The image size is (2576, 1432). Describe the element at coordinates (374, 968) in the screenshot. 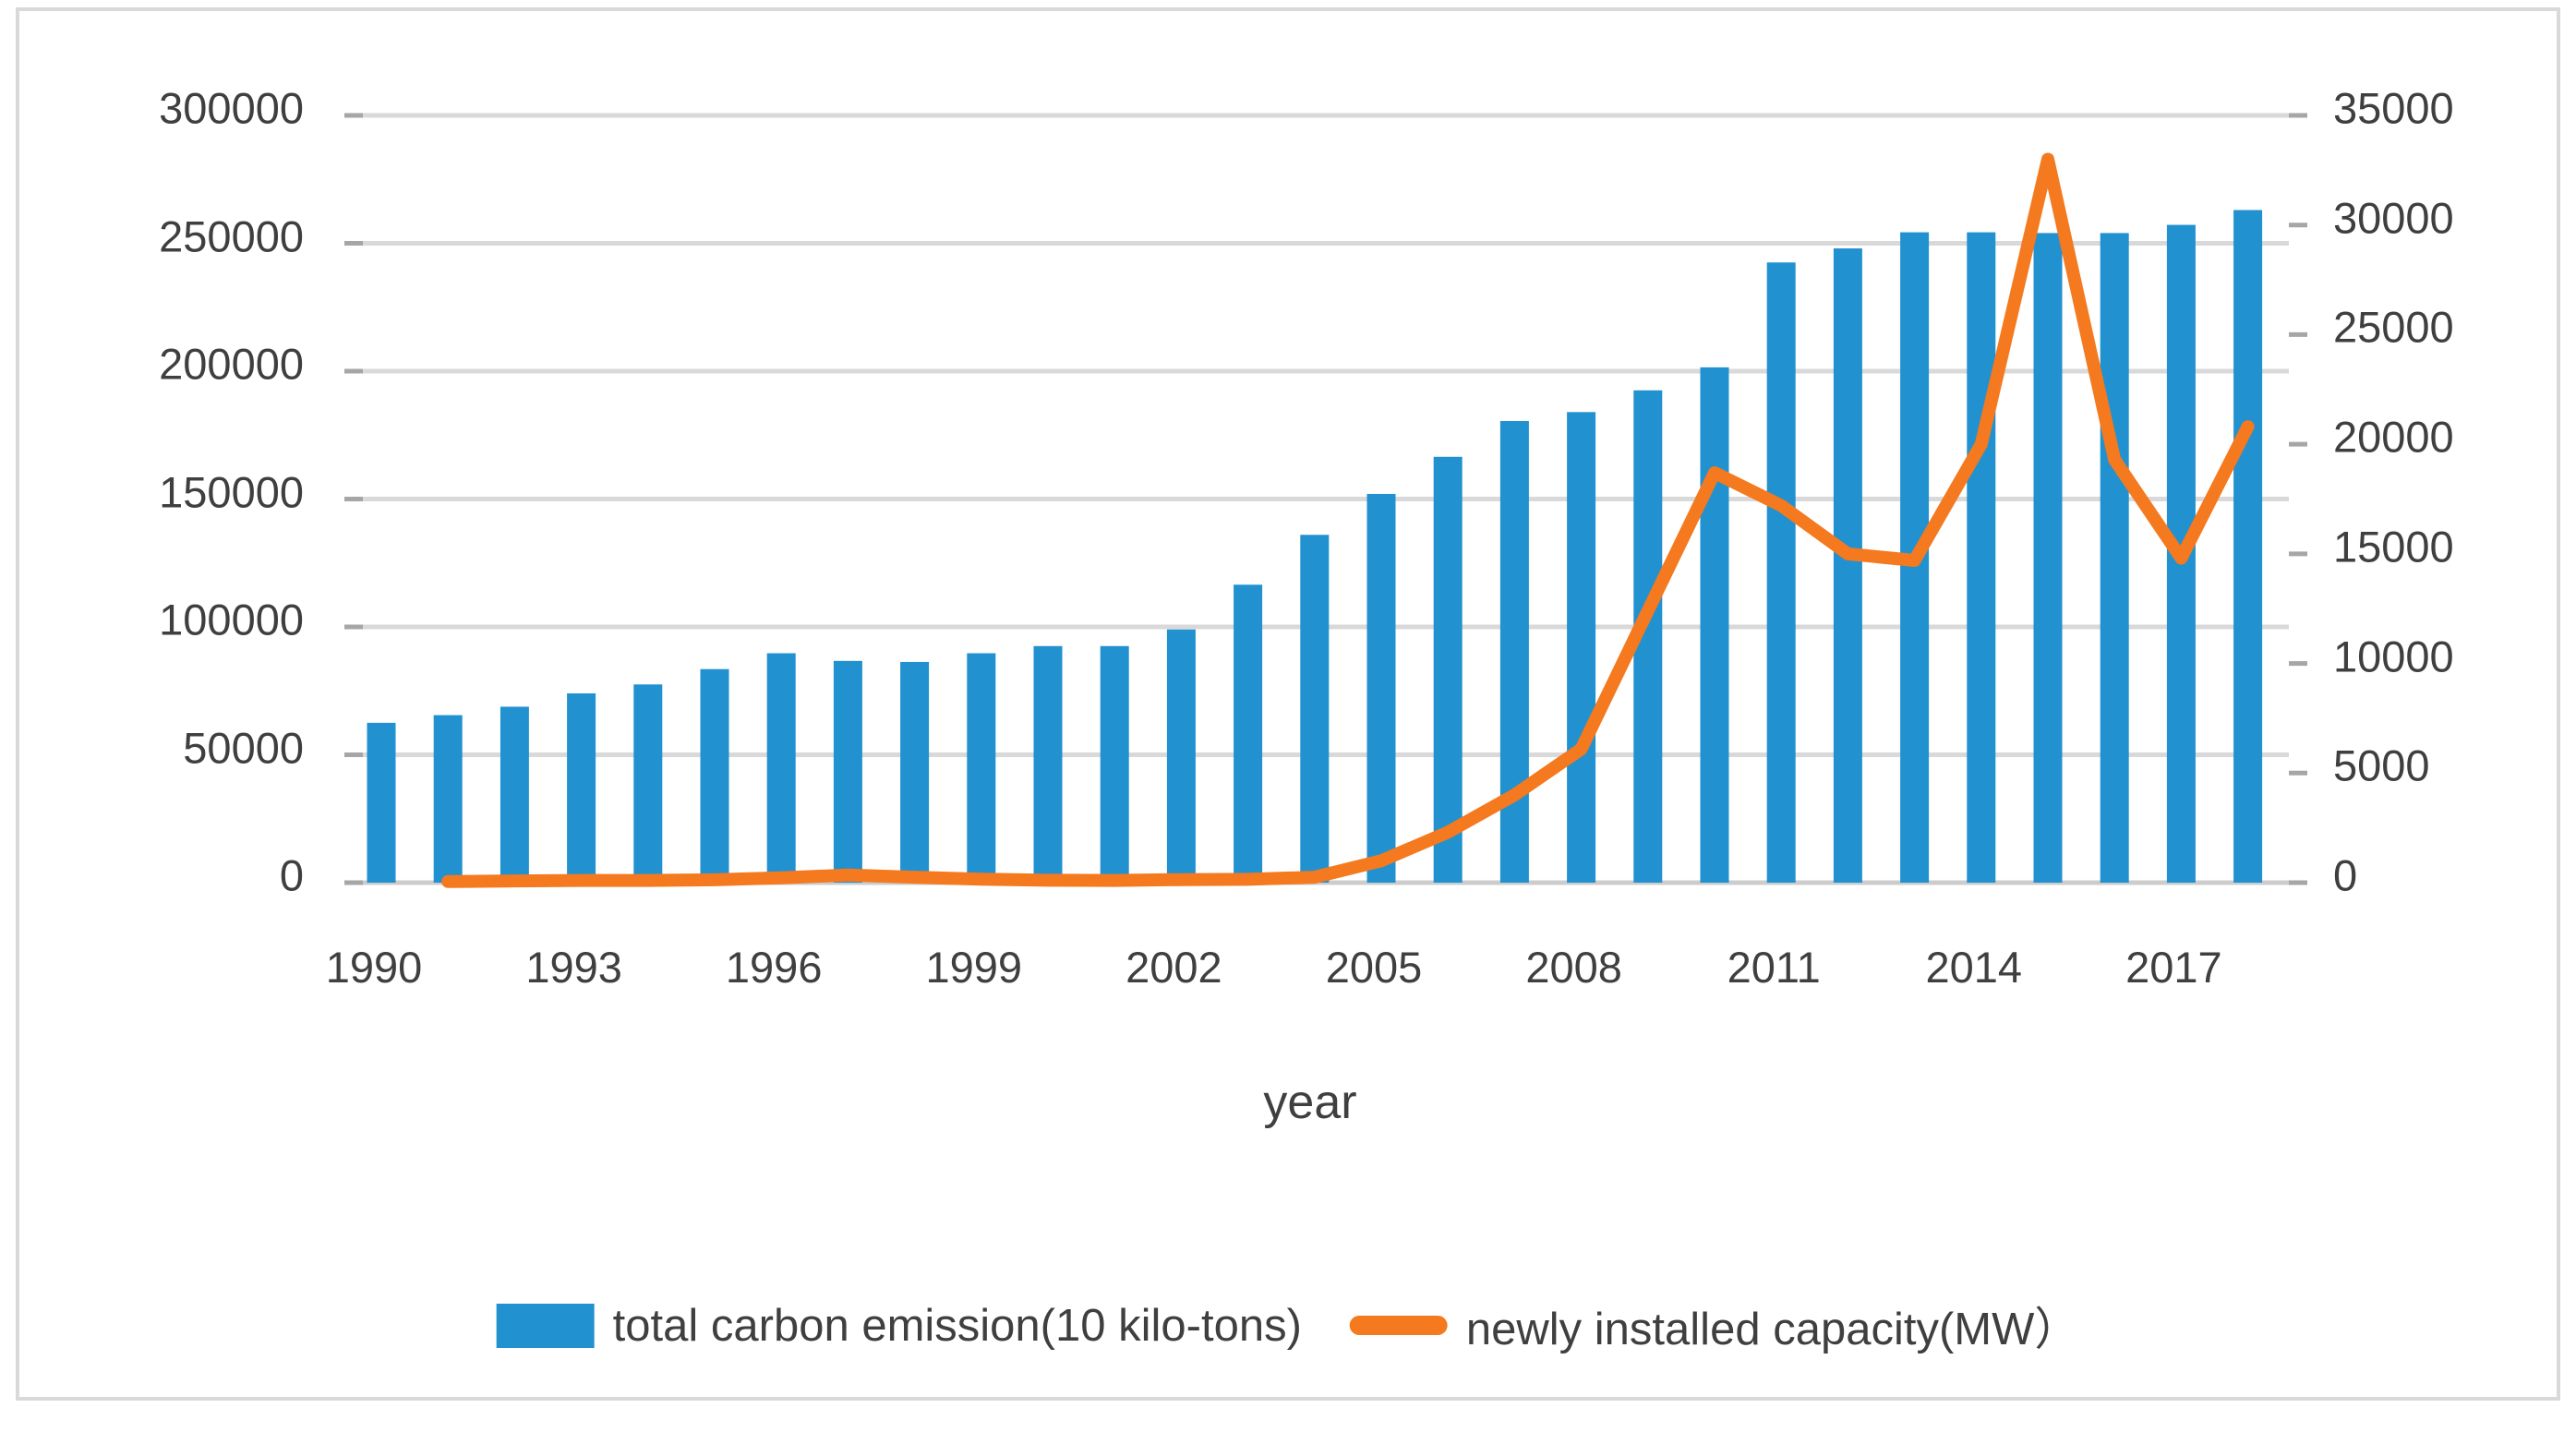

I see `x-axis-label-1990: 1990` at that location.